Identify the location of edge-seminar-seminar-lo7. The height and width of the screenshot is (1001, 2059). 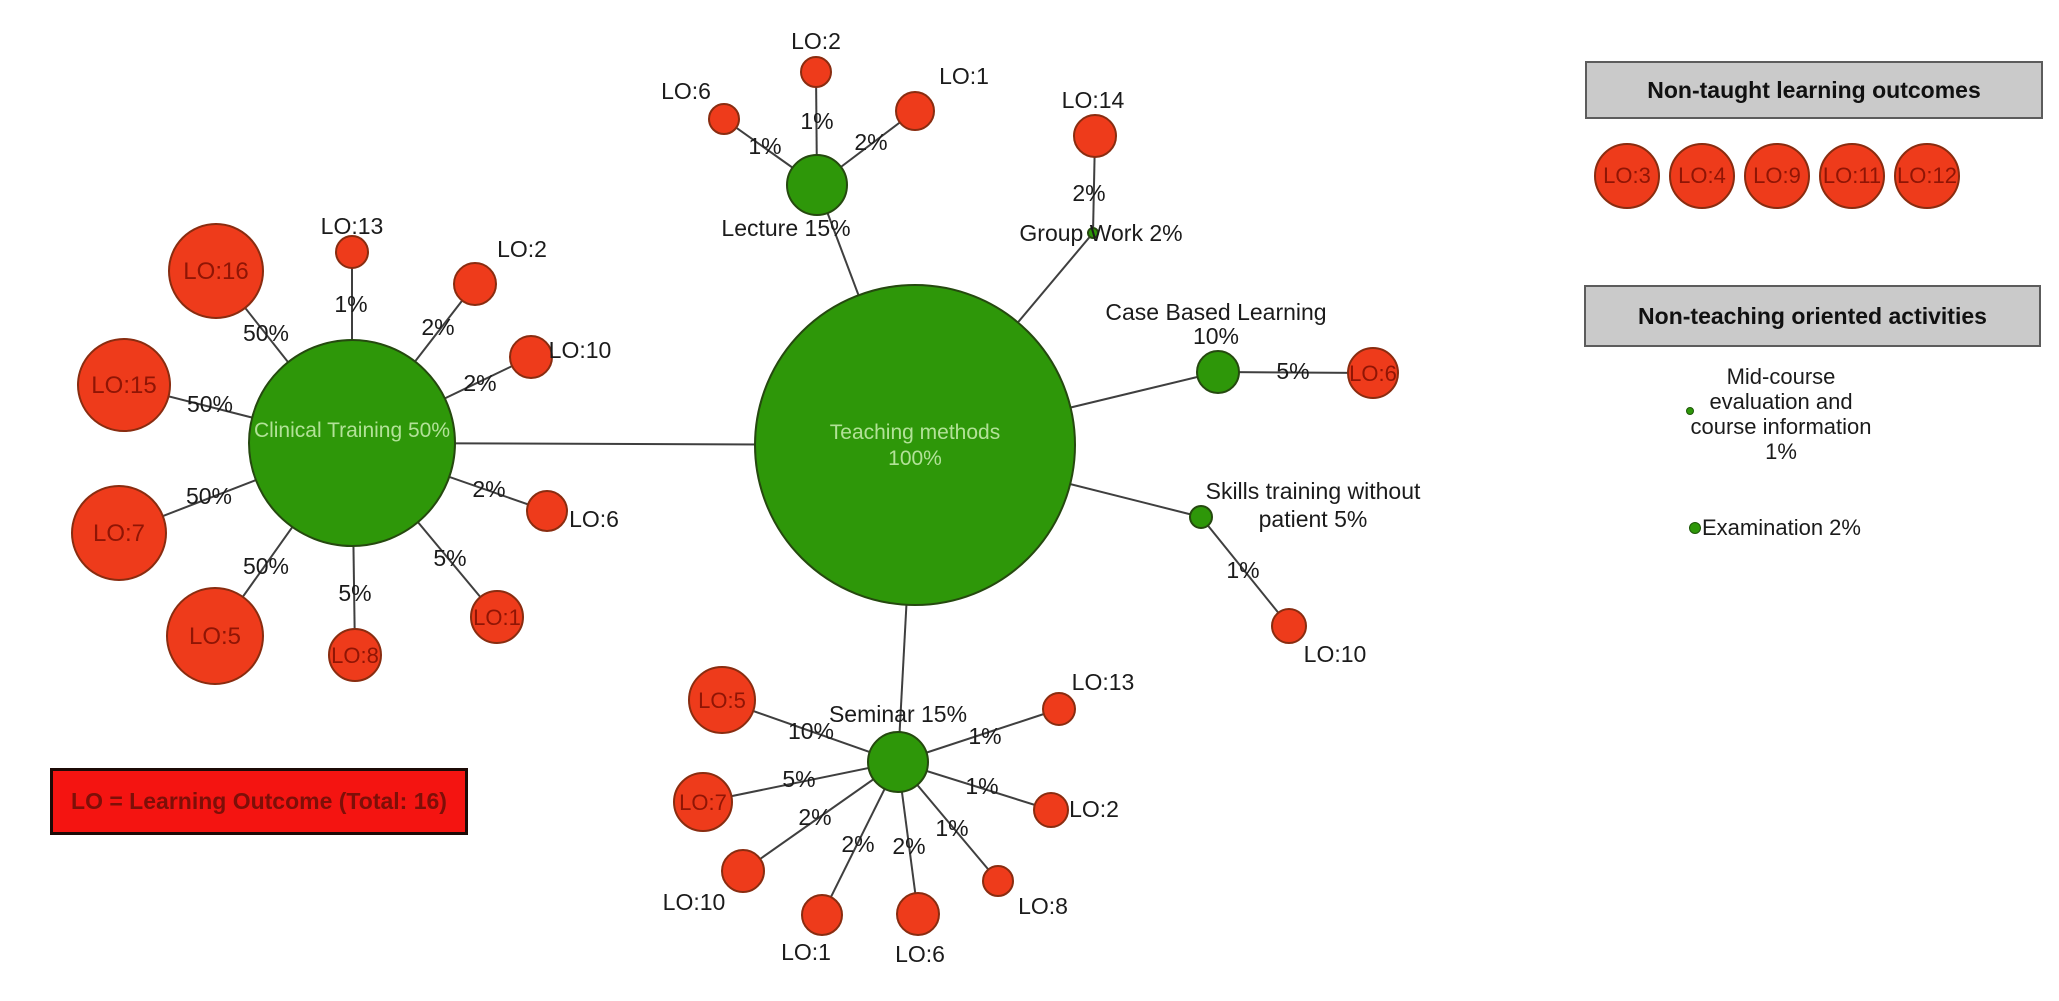
(800, 782).